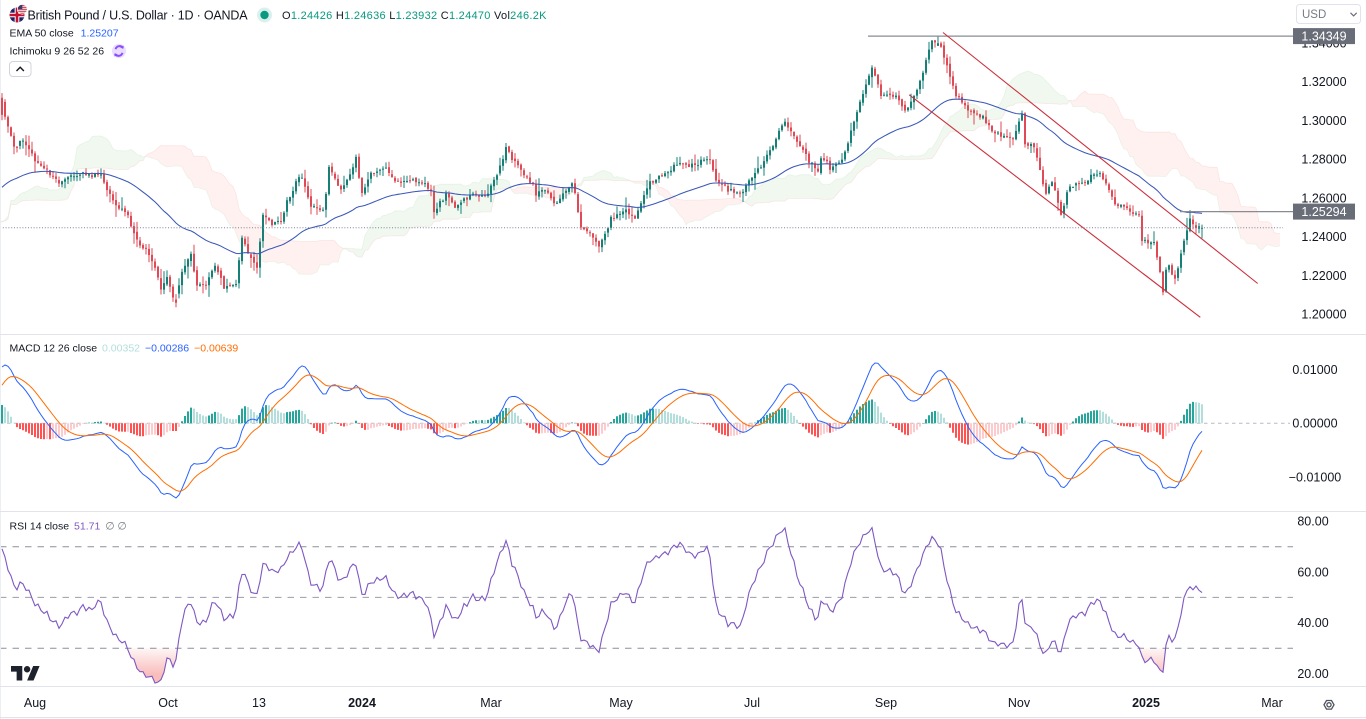 This screenshot has width=1366, height=719. Describe the element at coordinates (1323, 237) in the screenshot. I see `svg-text: 1.24000` at that location.